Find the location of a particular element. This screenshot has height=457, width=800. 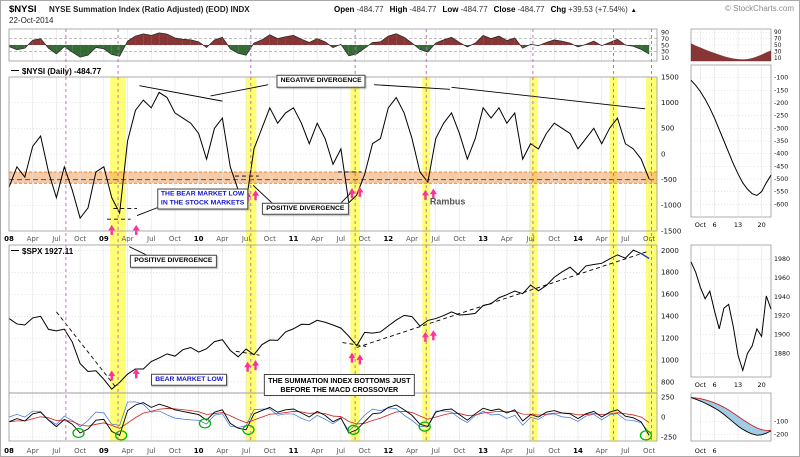

svg-text: 1980 is located at coordinates (782, 259).